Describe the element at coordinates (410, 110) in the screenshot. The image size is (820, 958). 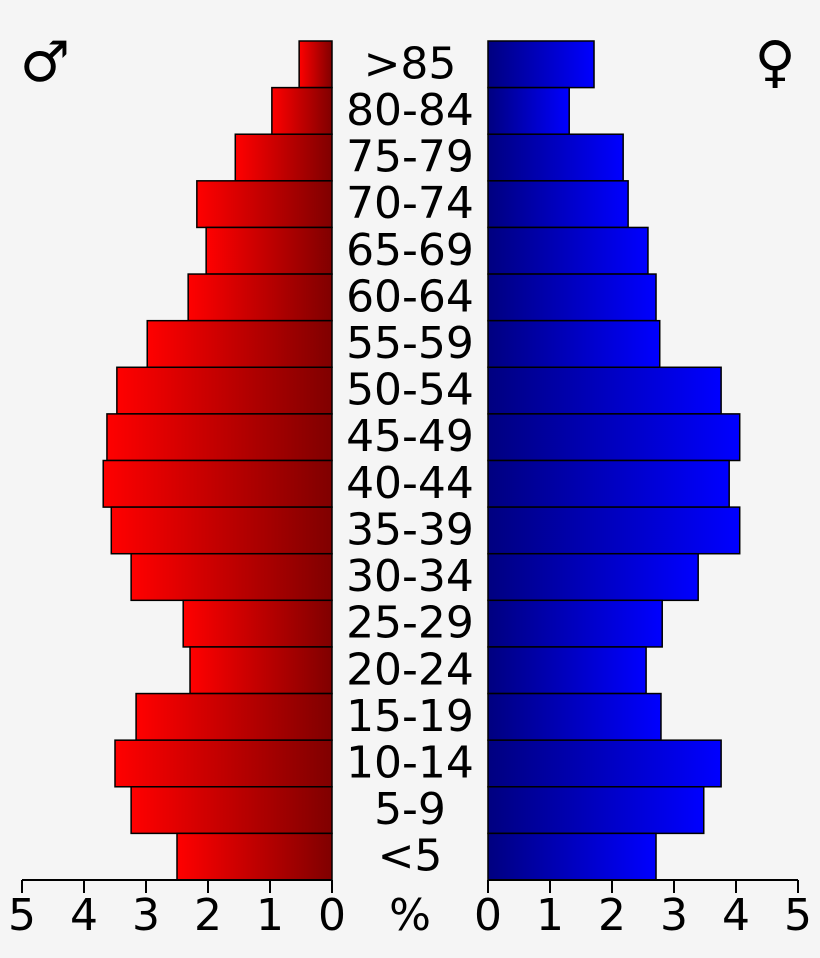
I see `category-label: 80-84` at that location.